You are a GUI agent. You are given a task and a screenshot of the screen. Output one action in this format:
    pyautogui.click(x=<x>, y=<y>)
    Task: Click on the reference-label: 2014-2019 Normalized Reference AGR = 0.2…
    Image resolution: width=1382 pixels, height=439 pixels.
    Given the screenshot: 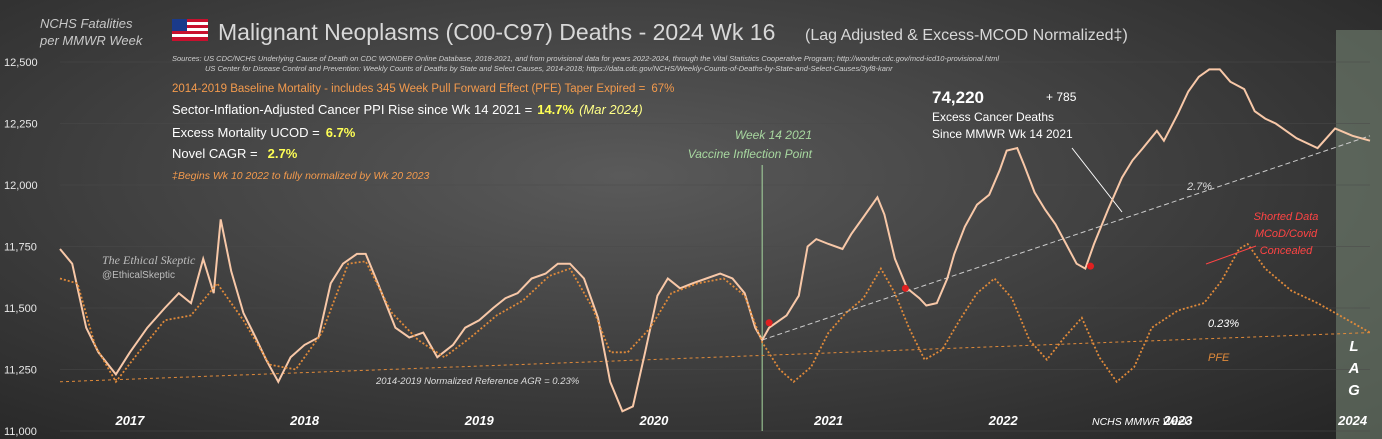 What is the action you would take?
    pyautogui.click(x=477, y=381)
    